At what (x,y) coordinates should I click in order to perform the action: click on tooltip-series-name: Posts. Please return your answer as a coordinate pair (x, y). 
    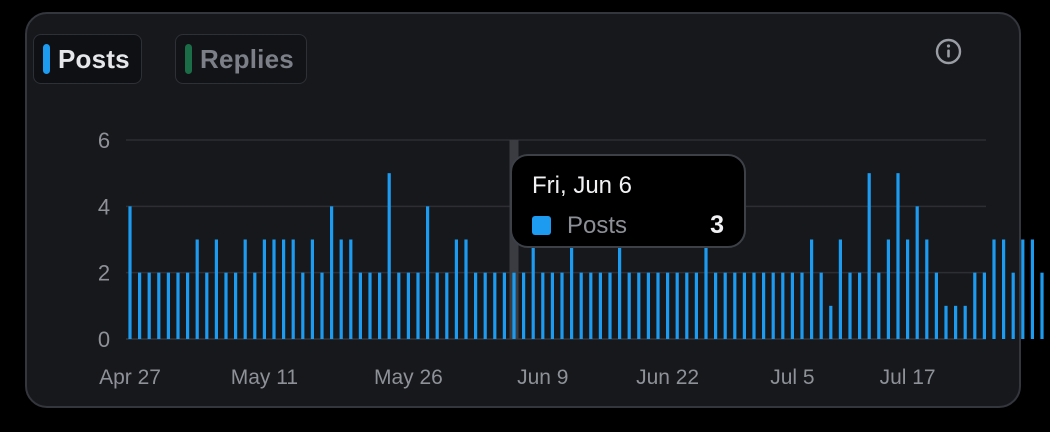
    Looking at the image, I should click on (597, 225).